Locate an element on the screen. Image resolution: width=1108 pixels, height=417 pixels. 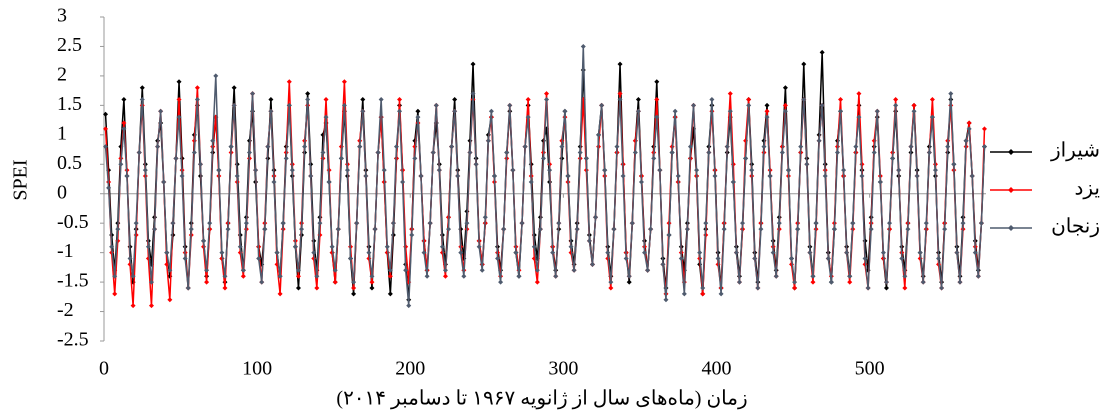
y-tick-label: 2.5 is located at coordinates (69, 45).